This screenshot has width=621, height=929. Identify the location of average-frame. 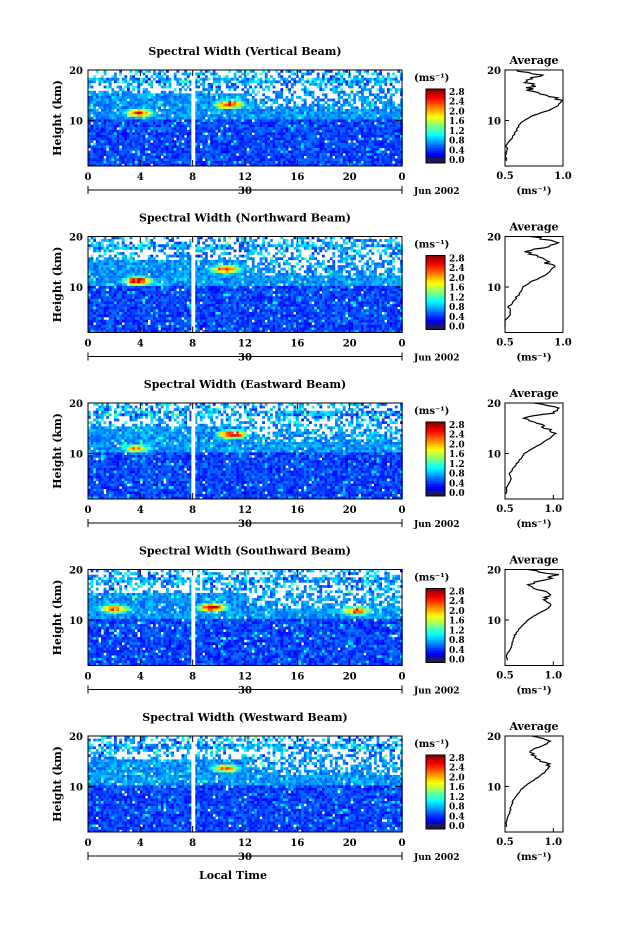
(534, 118).